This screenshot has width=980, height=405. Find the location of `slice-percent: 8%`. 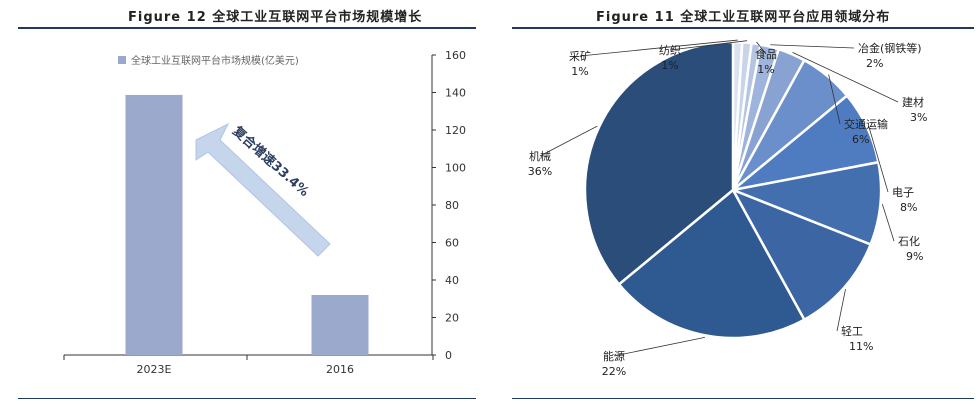

slice-percent: 8% is located at coordinates (908, 207).